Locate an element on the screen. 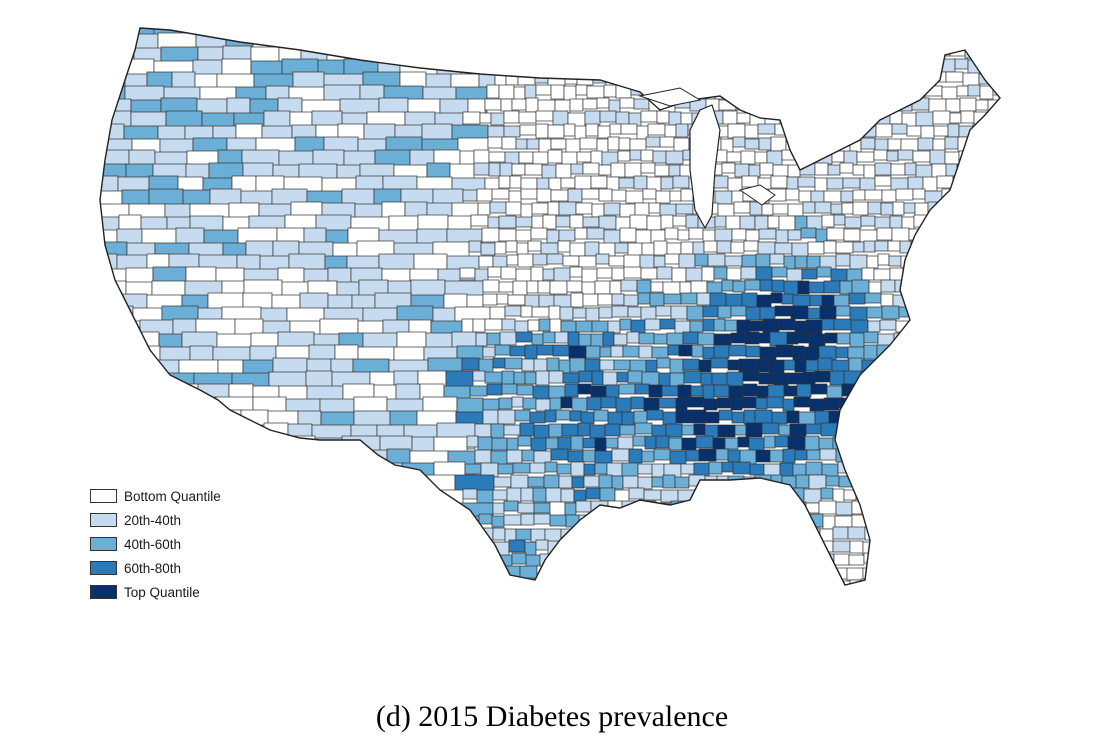  legend-label: 20th-40th is located at coordinates (153, 520).